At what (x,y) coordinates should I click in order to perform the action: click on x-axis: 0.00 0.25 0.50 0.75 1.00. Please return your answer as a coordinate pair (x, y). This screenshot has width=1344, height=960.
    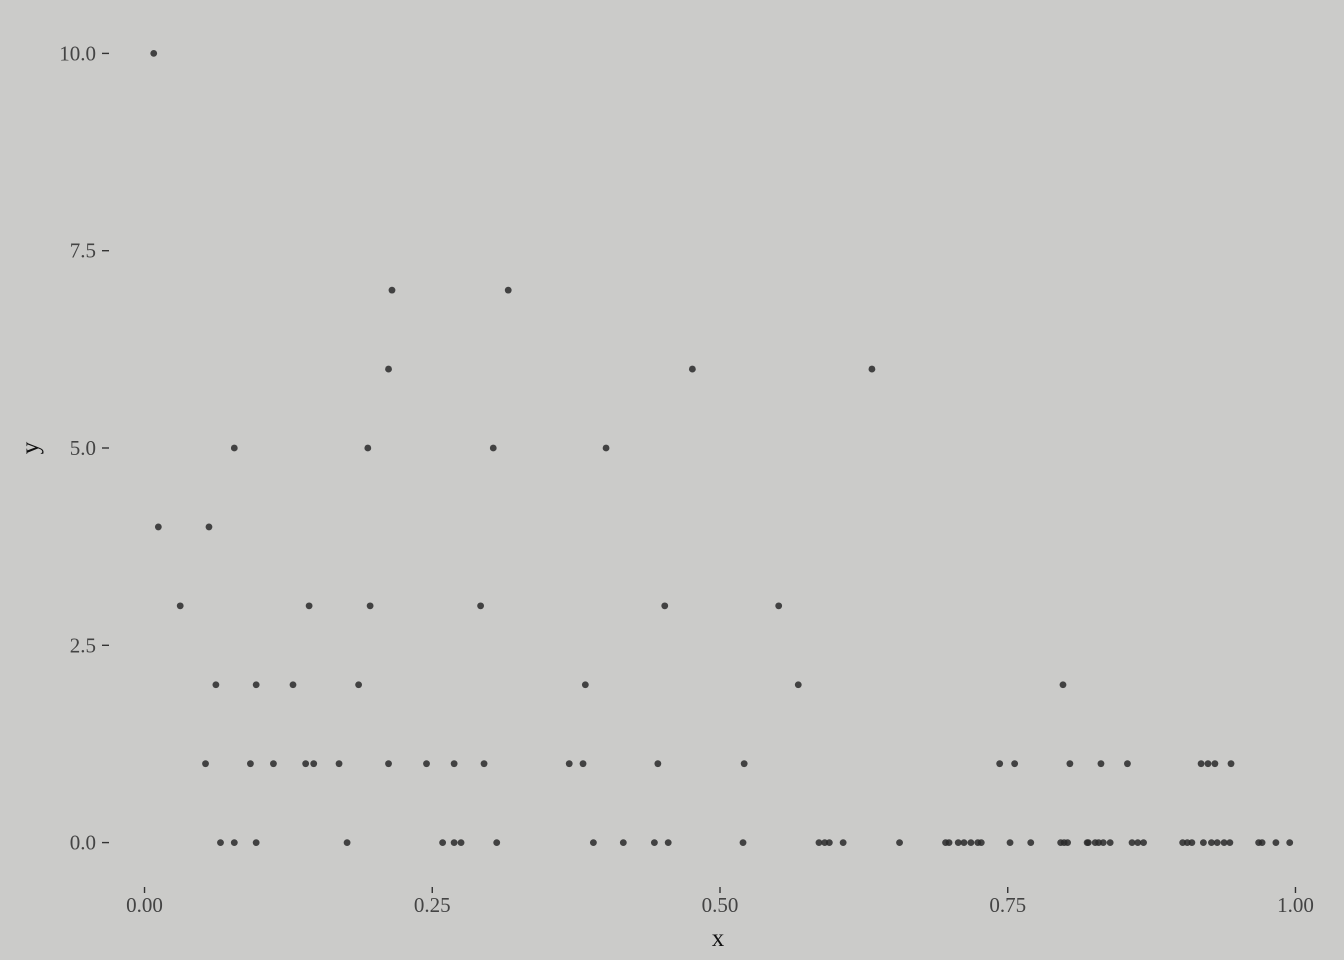
    Looking at the image, I should click on (720, 902).